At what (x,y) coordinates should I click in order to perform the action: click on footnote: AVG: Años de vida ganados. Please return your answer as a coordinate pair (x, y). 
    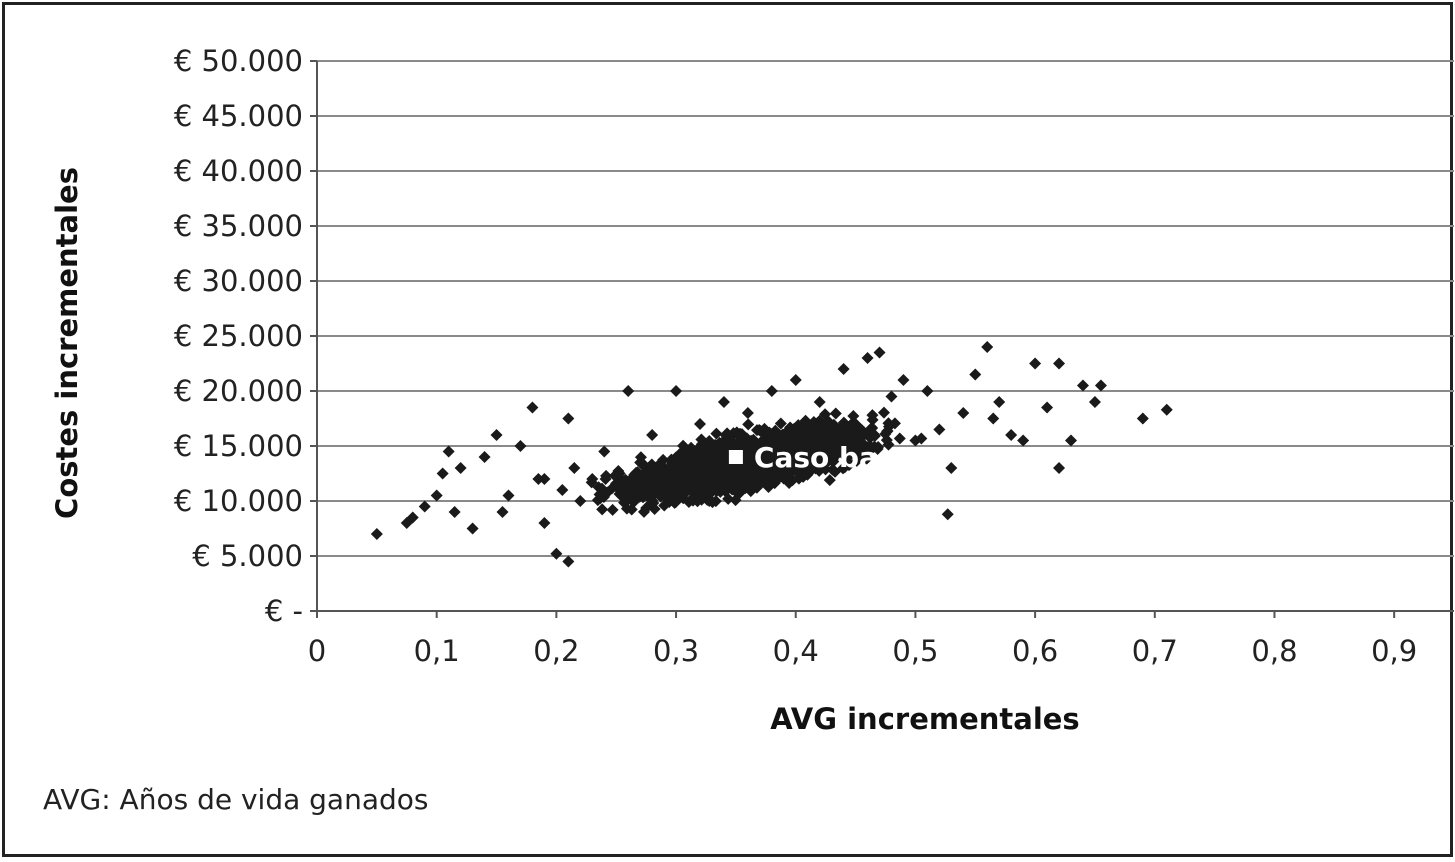
    Looking at the image, I should click on (236, 799).